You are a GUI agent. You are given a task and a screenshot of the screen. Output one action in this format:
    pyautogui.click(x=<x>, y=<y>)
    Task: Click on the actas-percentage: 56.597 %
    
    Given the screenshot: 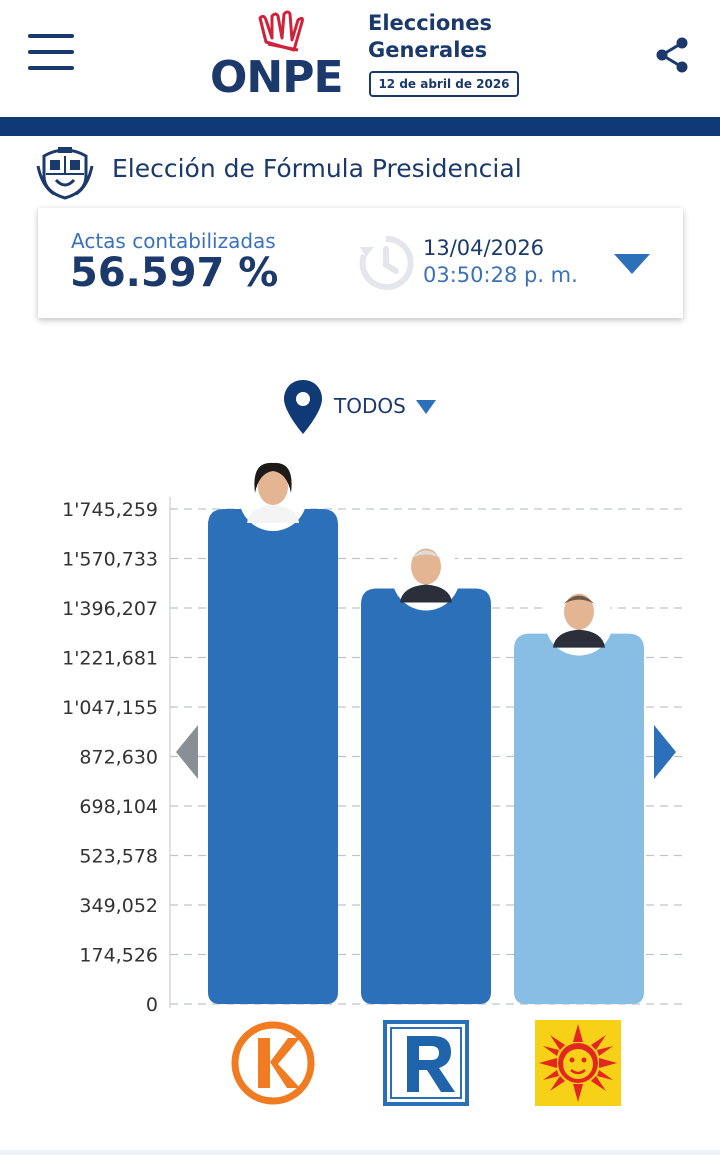 What is the action you would take?
    pyautogui.click(x=174, y=273)
    